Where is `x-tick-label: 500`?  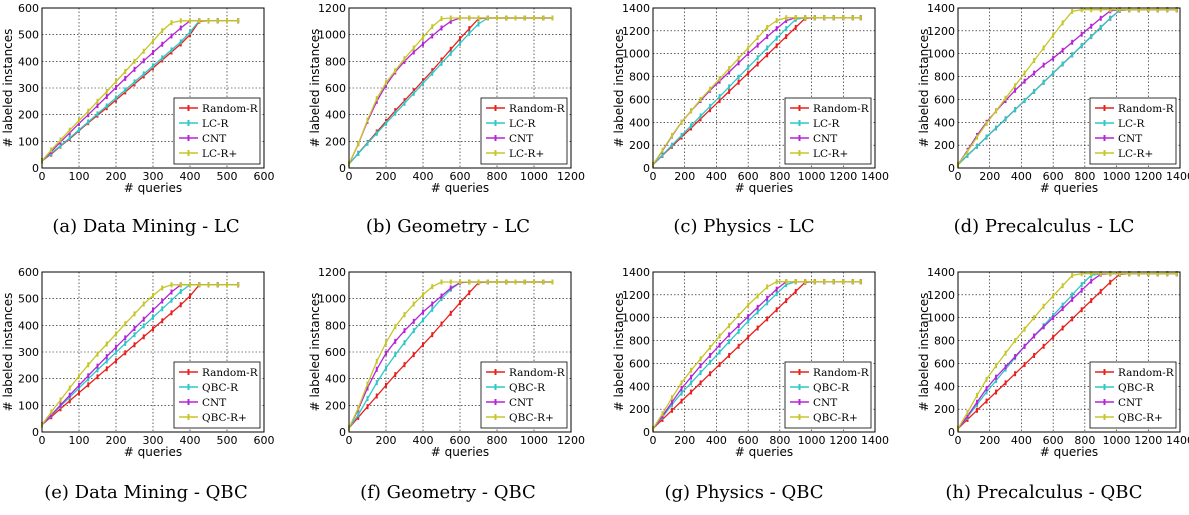
x-tick-label: 500 is located at coordinates (227, 440).